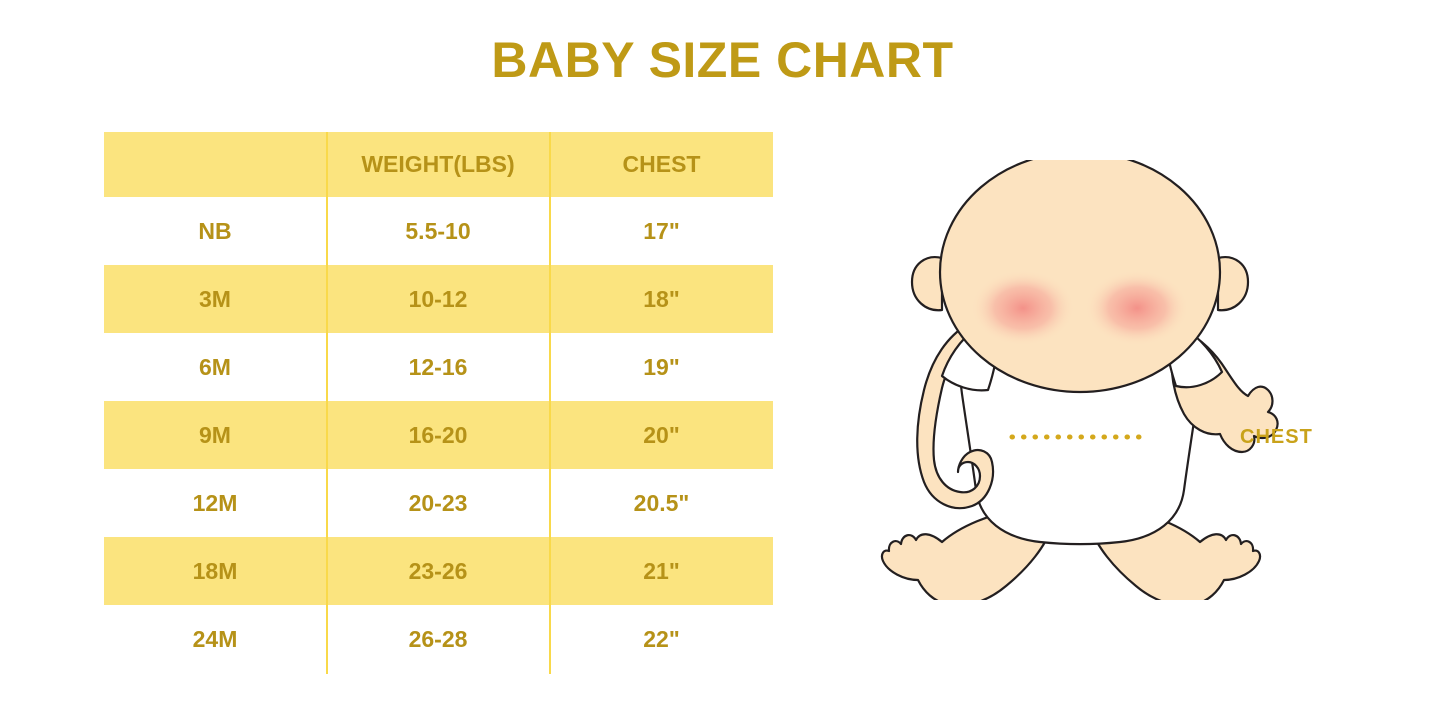 The height and width of the screenshot is (723, 1445). What do you see at coordinates (215, 434) in the screenshot?
I see `cell-size: 9M` at bounding box center [215, 434].